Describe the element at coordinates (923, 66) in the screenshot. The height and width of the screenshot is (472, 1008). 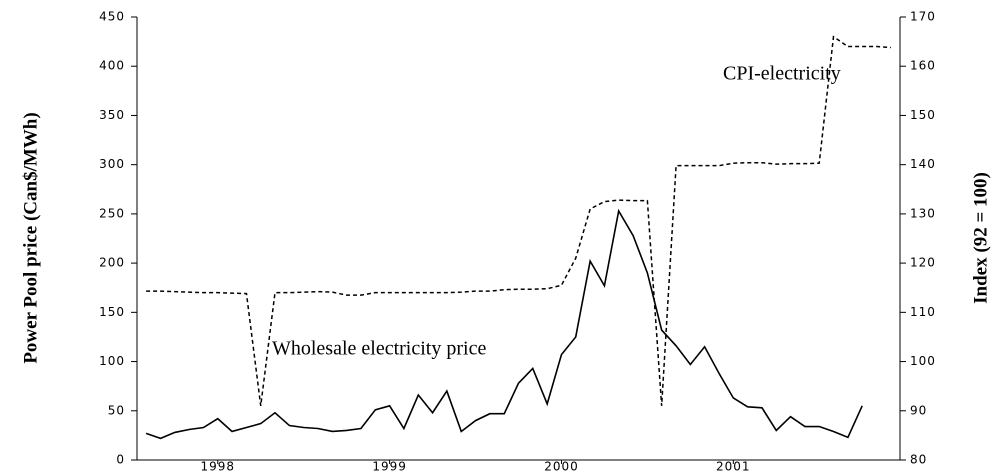
I see `y2-tick-label: 160` at that location.